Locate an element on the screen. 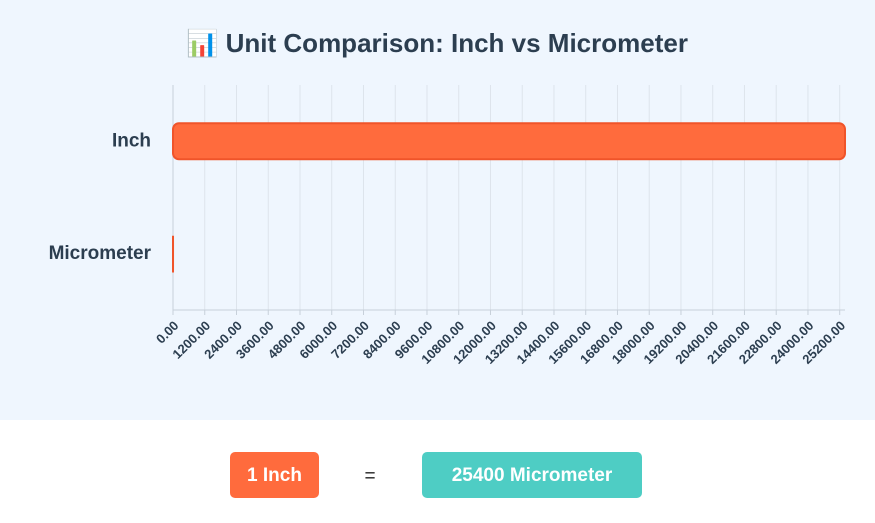 The image size is (875, 523). chart-title: 📊 Unit Comparison: Inch vs Micrometer is located at coordinates (437, 43).